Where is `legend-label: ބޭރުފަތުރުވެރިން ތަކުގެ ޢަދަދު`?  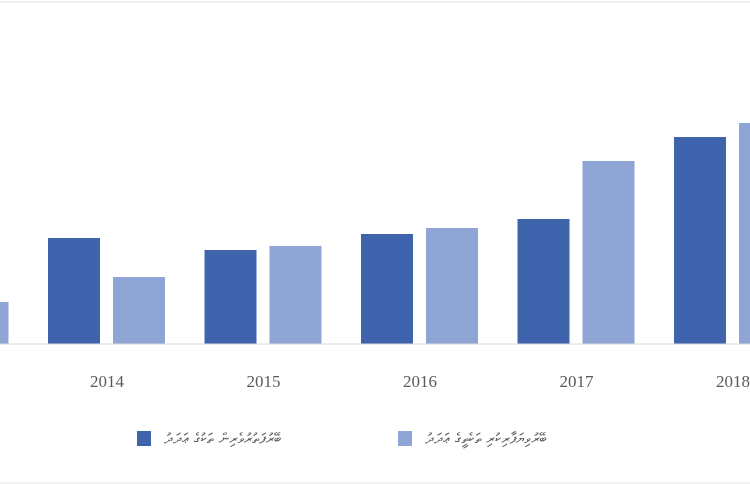 legend-label: ބޭރުފަތުރުވެރިން ތަކުގެ ޢަދަދު is located at coordinates (222, 439).